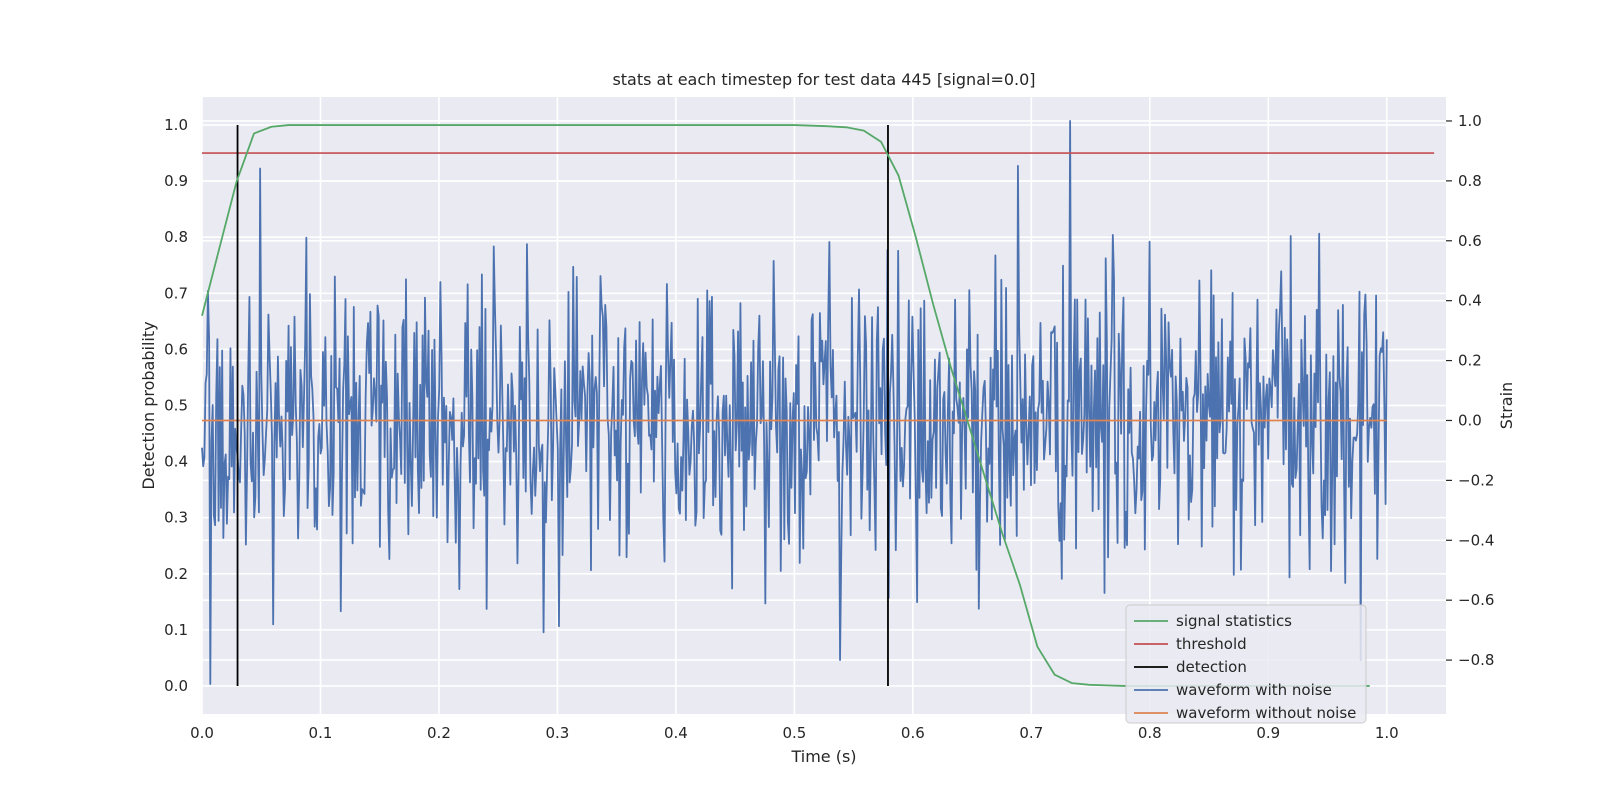 The image size is (1600, 800). What do you see at coordinates (557, 733) in the screenshot?
I see `x-tick-label: 0.3` at bounding box center [557, 733].